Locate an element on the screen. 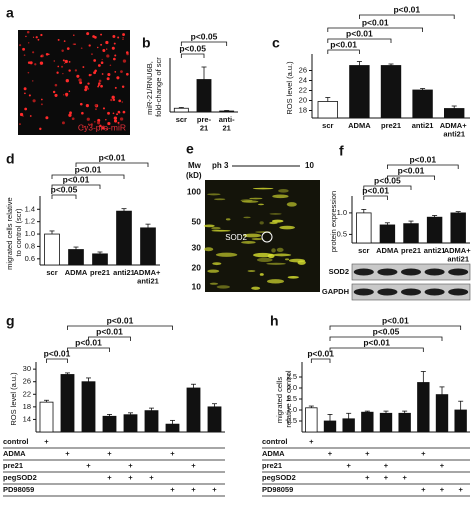  table-row-label: pre21 is located at coordinates (272, 465).